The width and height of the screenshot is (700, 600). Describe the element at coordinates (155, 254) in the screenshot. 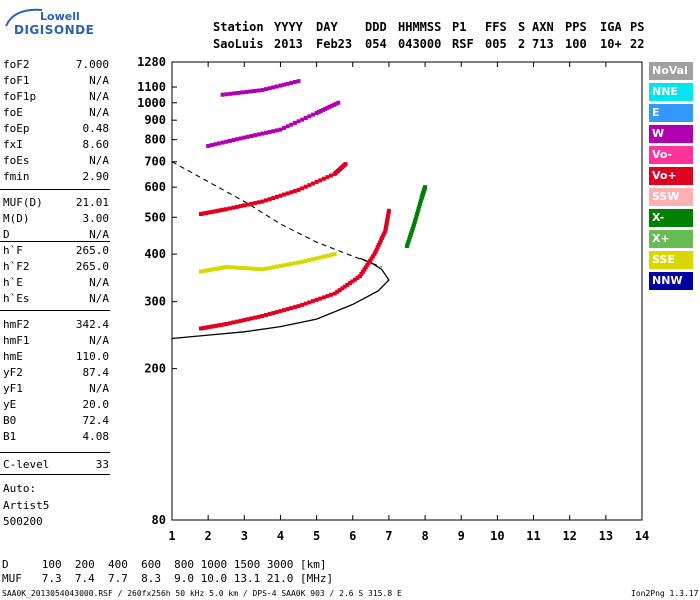

I see `y-tick-label: 400` at that location.